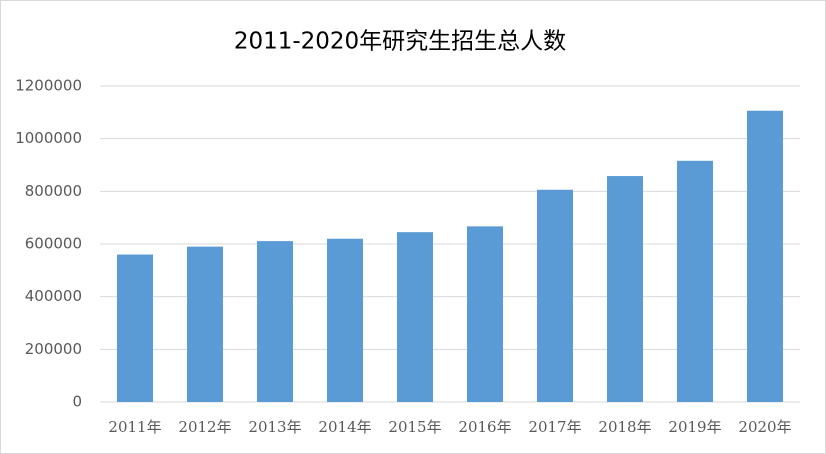 The height and width of the screenshot is (454, 826). I want to click on y-tick-label: 200000, so click(53, 349).